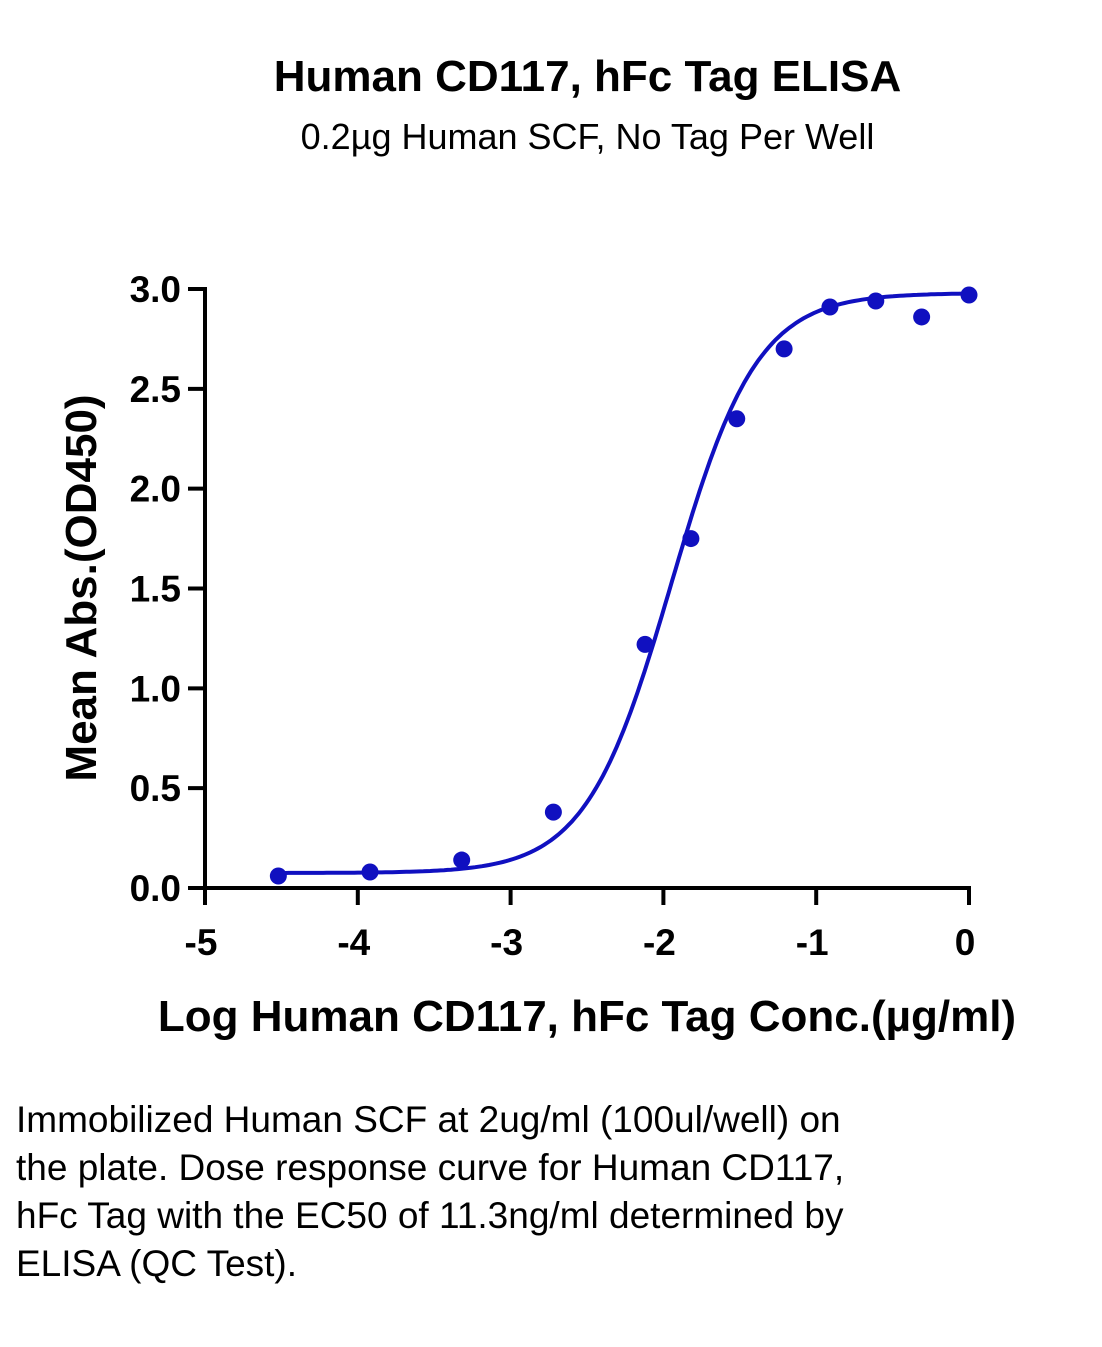 This screenshot has width=1102, height=1347. What do you see at coordinates (155, 788) in the screenshot?
I see `y-tick-label: 0.5` at bounding box center [155, 788].